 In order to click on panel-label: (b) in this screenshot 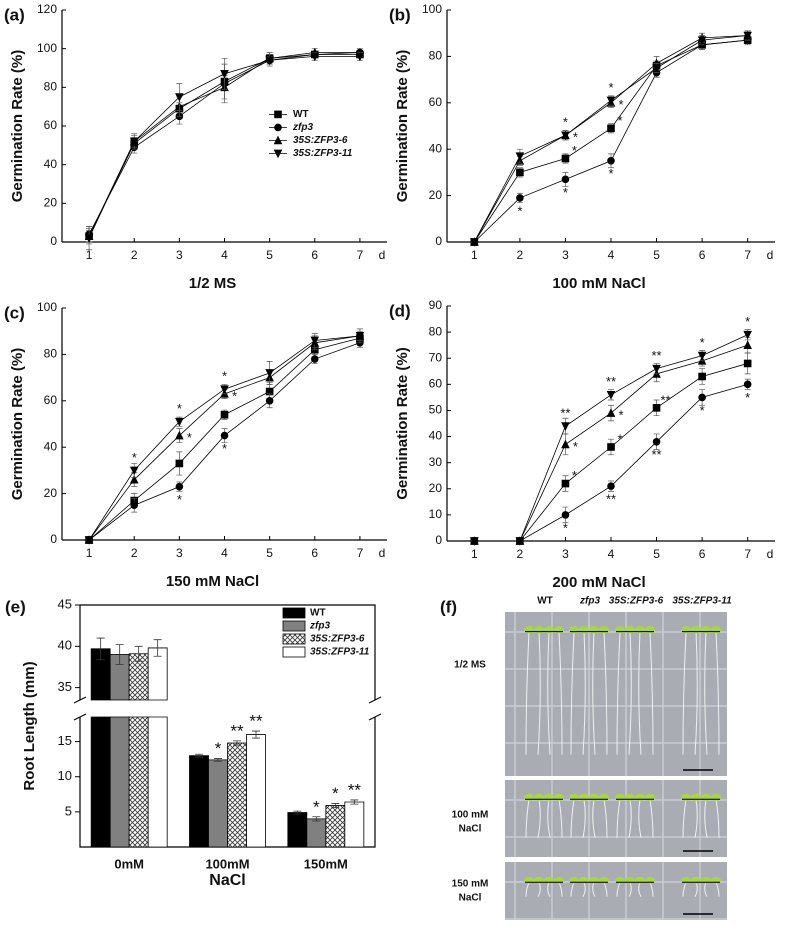, I will do `click(400, 14)`.